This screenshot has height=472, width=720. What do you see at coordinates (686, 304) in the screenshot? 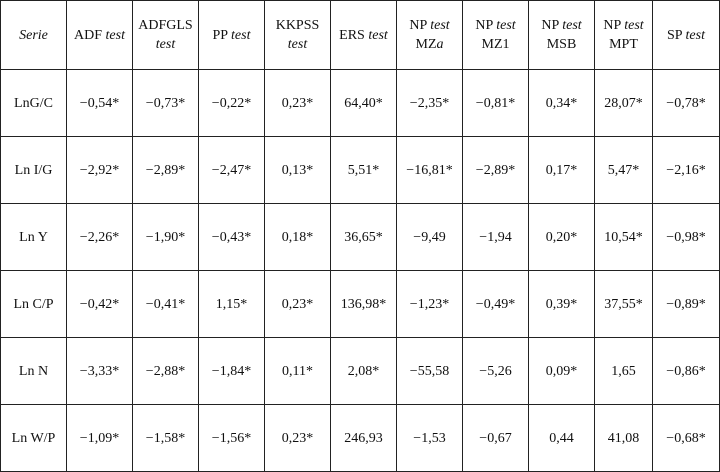
I see `table-cell: −0,89*` at bounding box center [686, 304].